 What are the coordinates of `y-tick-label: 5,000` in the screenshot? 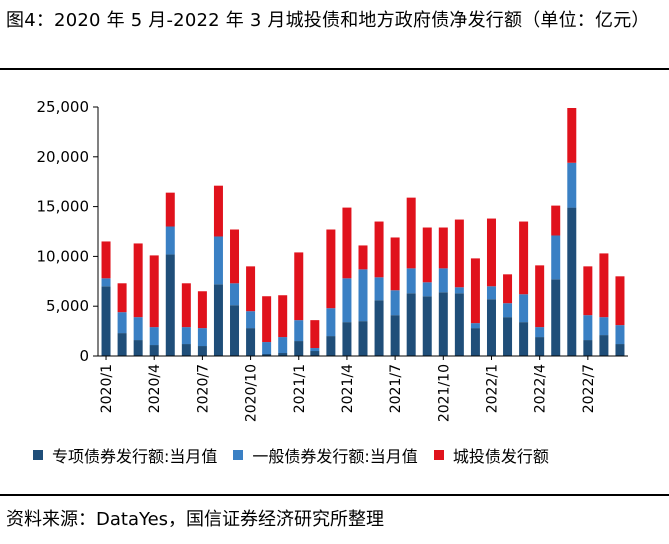 It's located at (67, 306).